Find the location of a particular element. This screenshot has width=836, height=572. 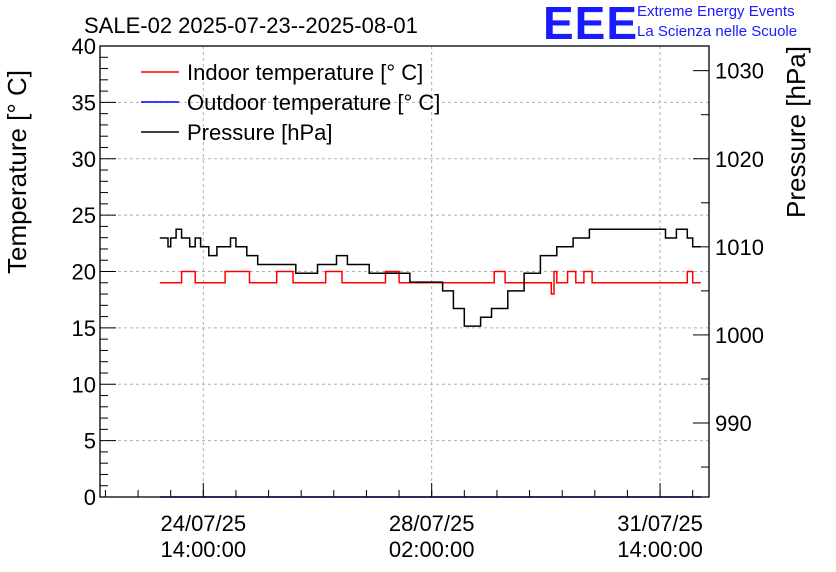

x-tick-label-time: 02:00:00 is located at coordinates (432, 549).